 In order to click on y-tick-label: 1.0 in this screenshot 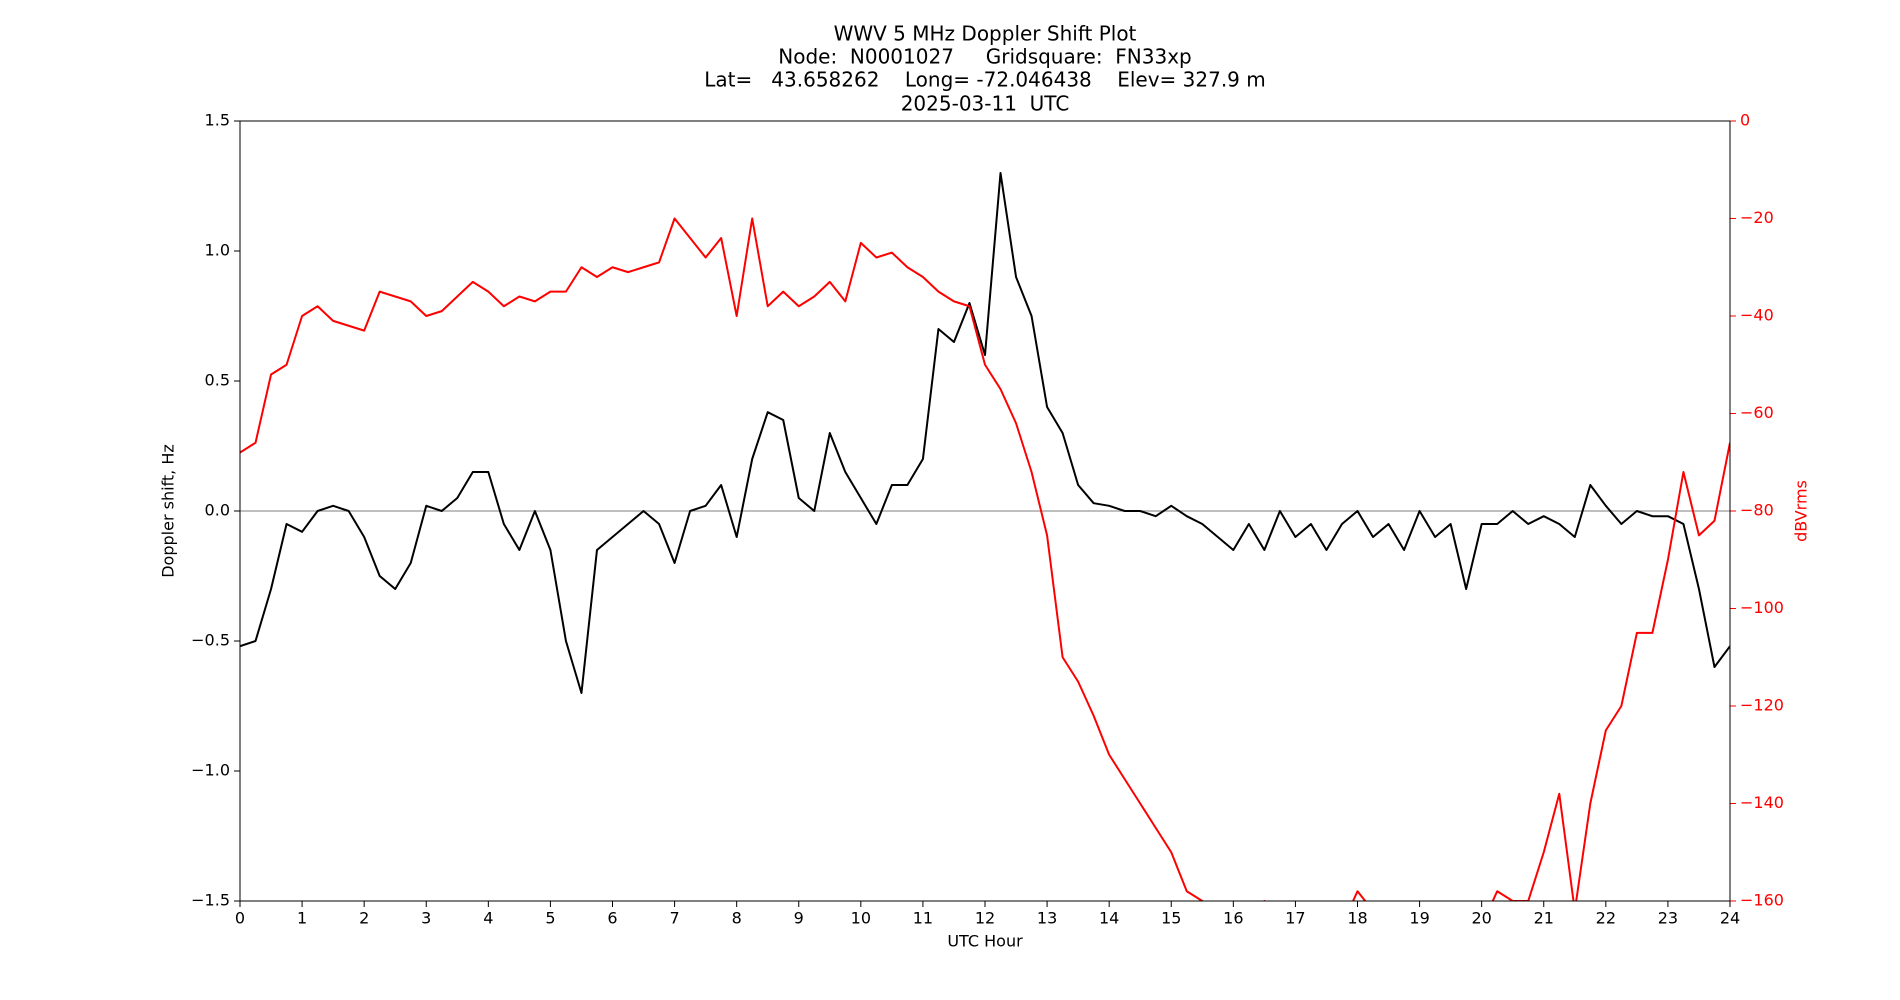, I will do `click(217, 250)`.